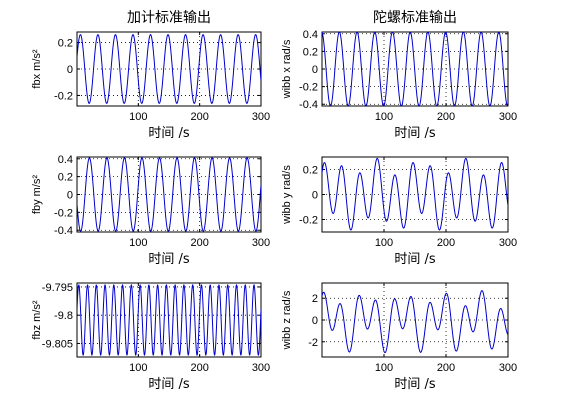 The width and height of the screenshot is (561, 420). What do you see at coordinates (169, 18) in the screenshot?
I see `column-title-1: 加计标准输出` at bounding box center [169, 18].